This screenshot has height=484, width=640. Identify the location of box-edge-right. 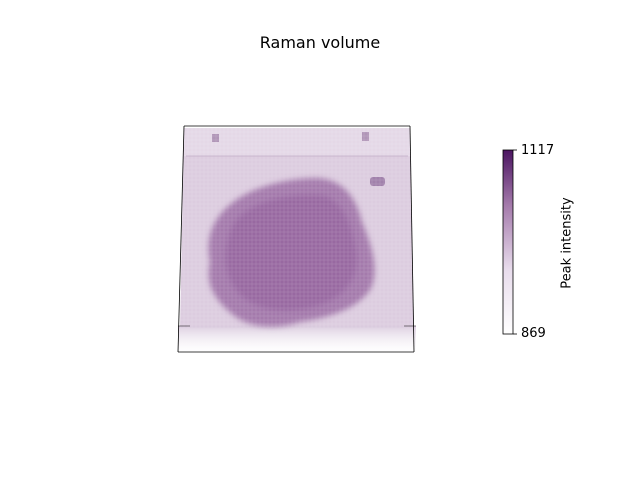
(412, 239).